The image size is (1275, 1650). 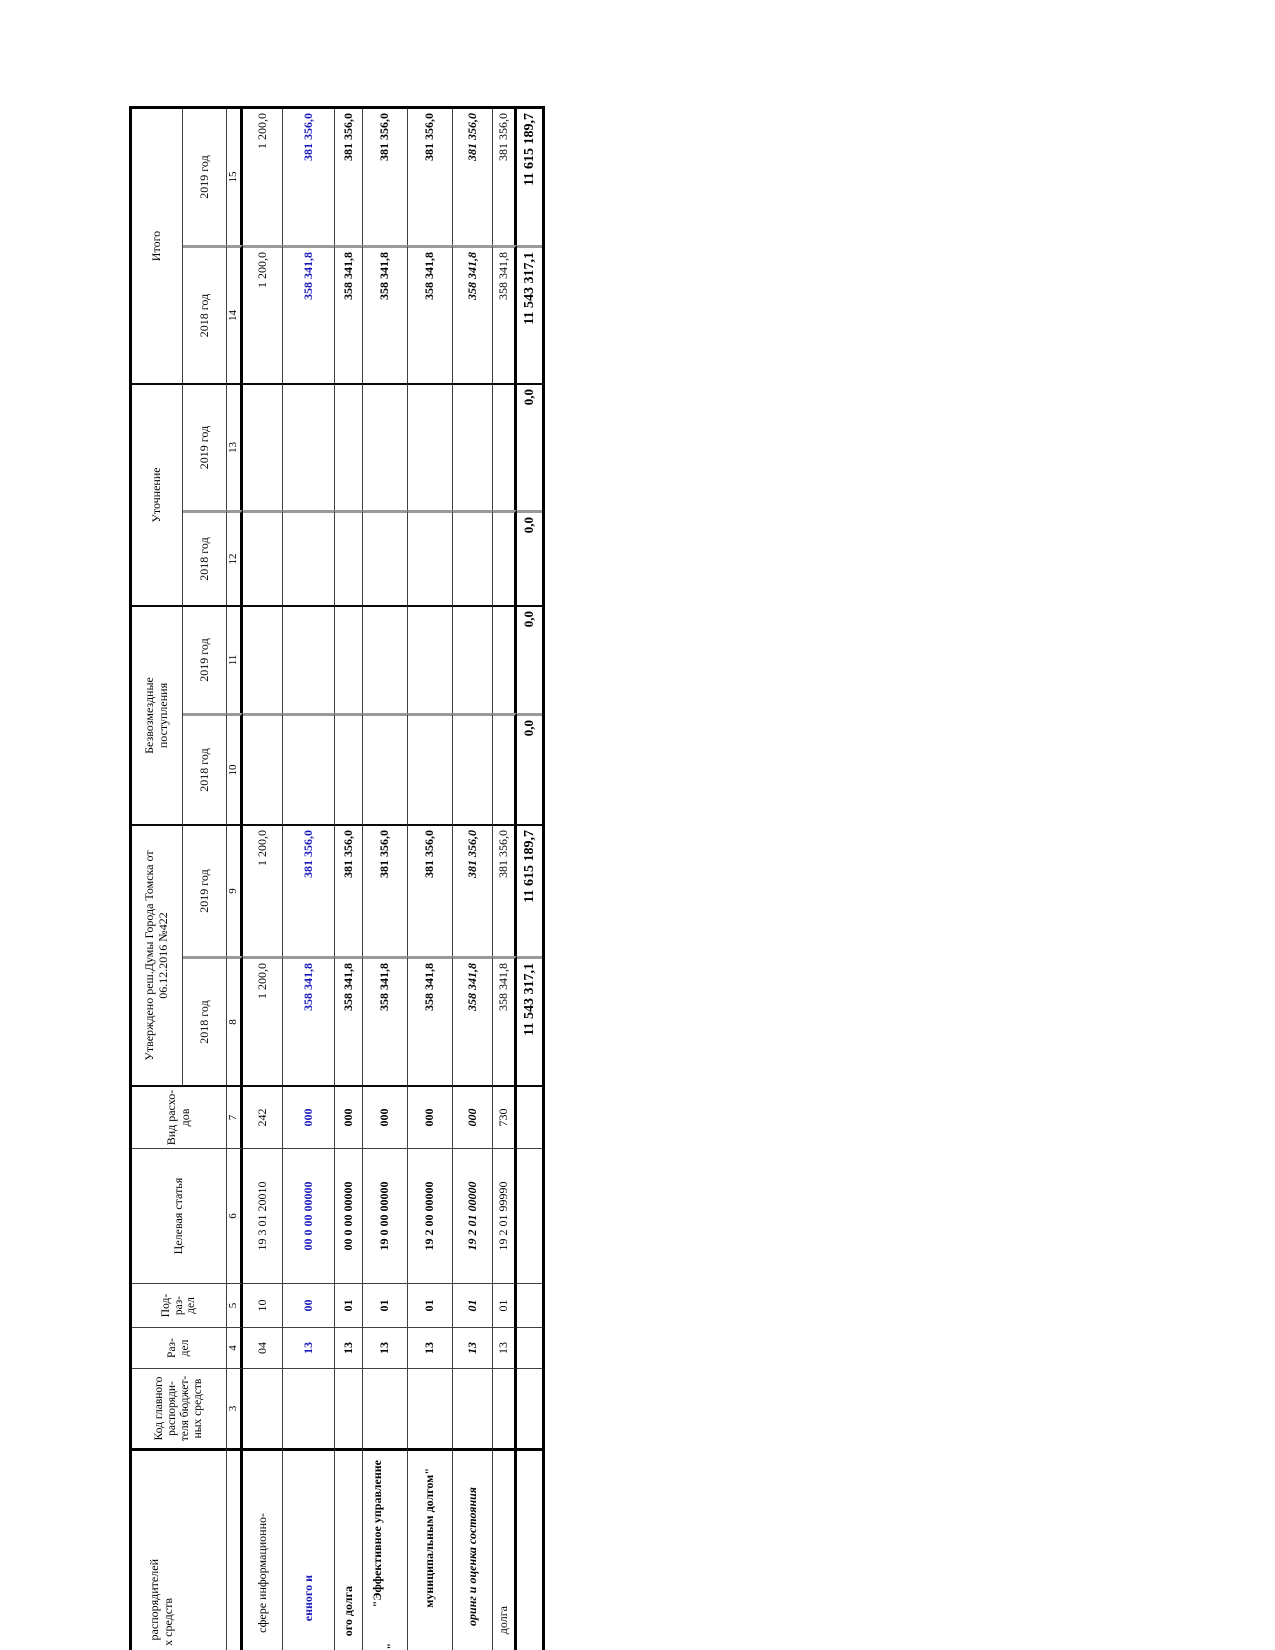 What do you see at coordinates (349, 1116) in the screenshot?
I see `row-c-vid: 000` at bounding box center [349, 1116].